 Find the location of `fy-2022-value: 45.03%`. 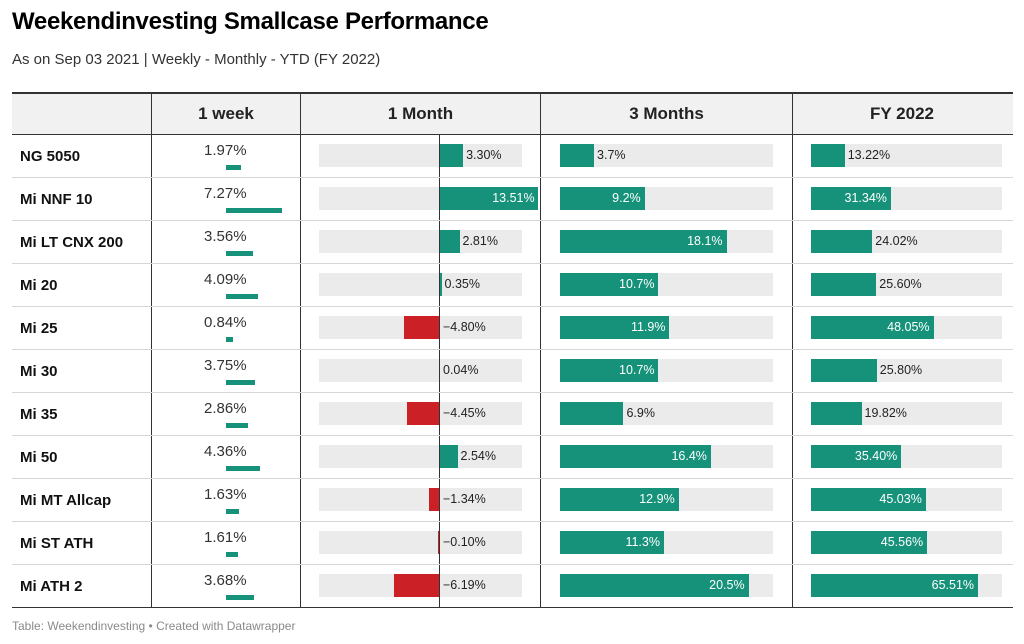

fy-2022-value: 45.03% is located at coordinates (900, 499).